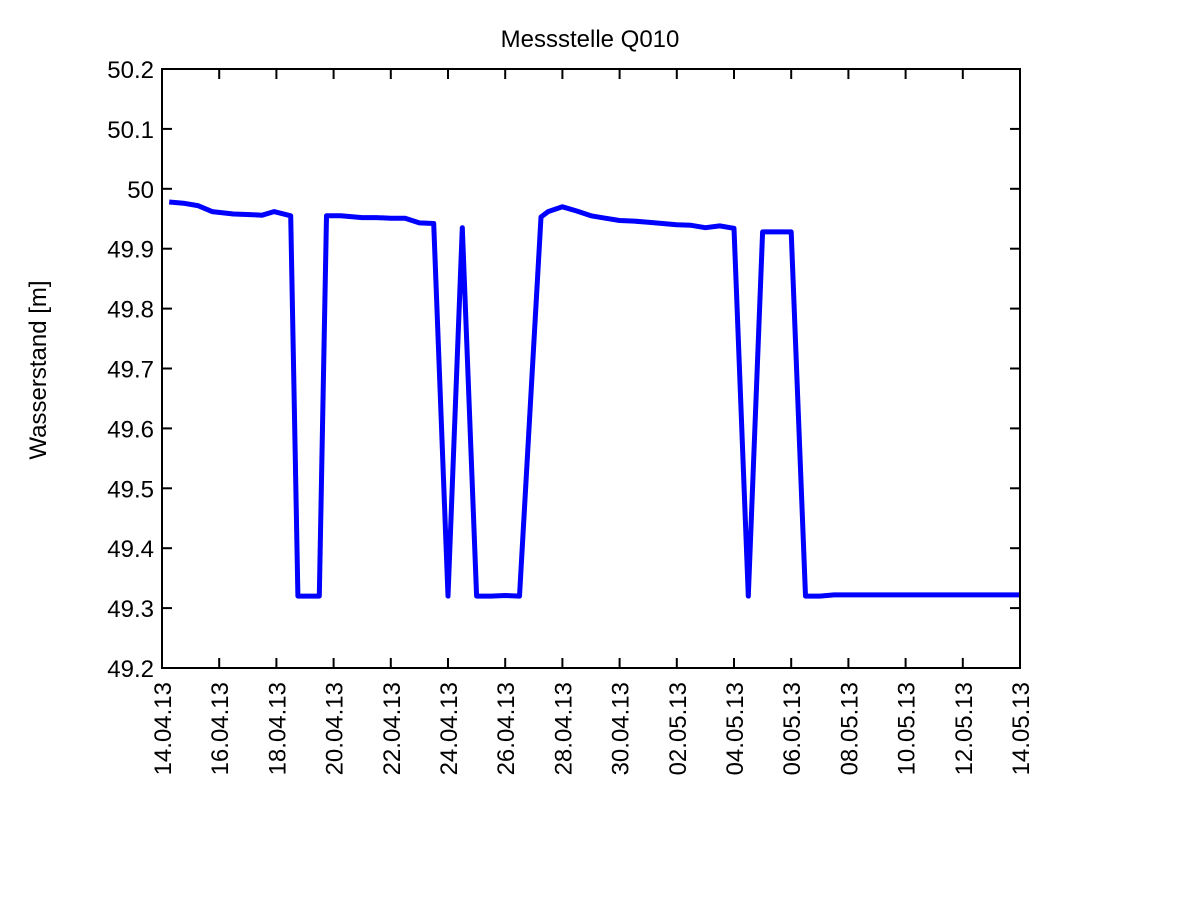  I want to click on y-tick-label: 49.5, so click(130, 489).